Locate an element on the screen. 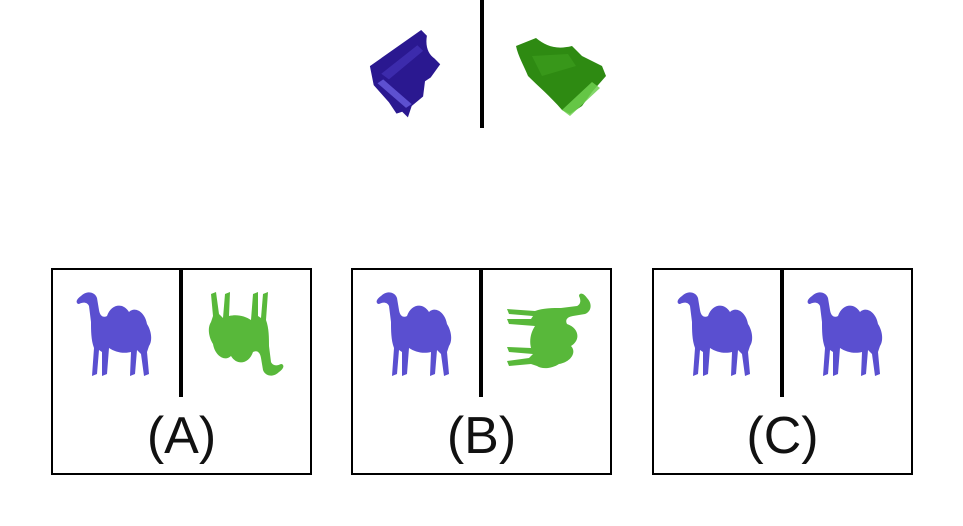 This screenshot has width=963, height=526. option-a: (A) is located at coordinates (181, 371).